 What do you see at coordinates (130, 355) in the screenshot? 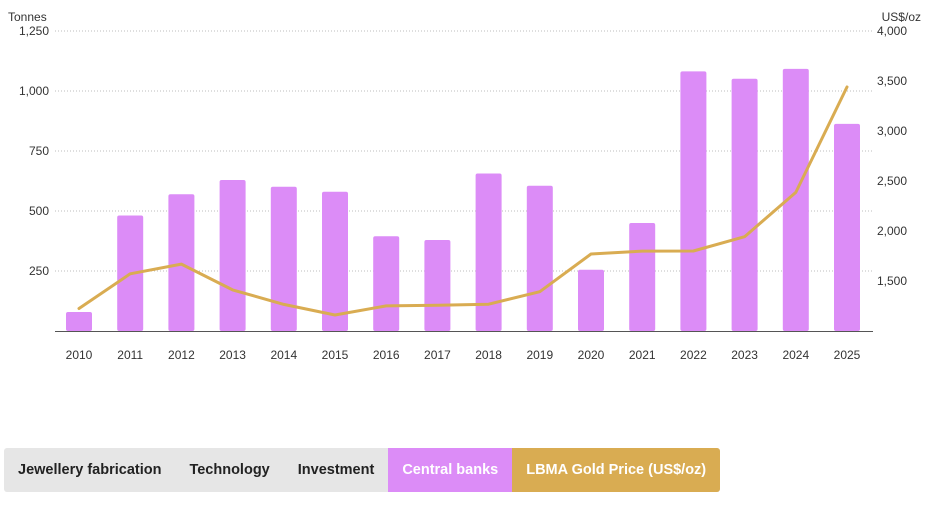
I see `x-tick-label: 2011` at bounding box center [130, 355].